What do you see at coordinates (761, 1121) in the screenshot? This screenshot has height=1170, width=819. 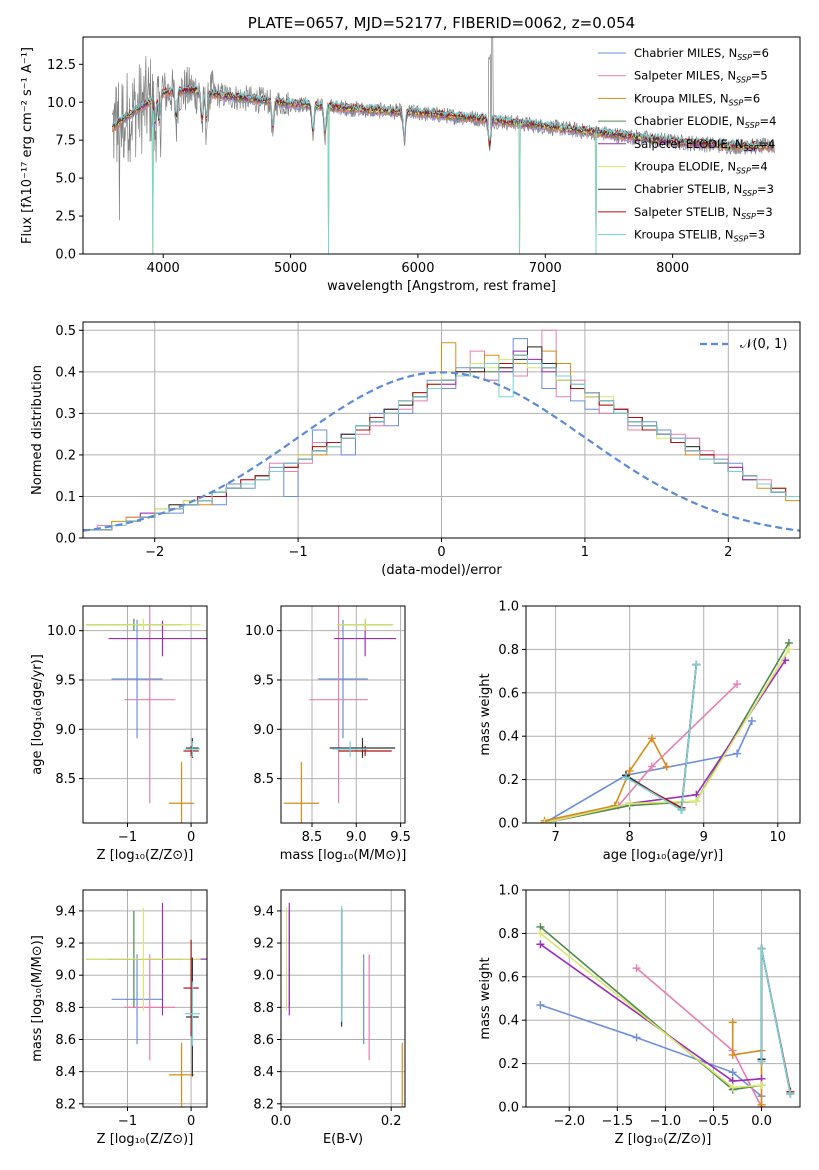 I see `x-tick-label: 0.0` at bounding box center [761, 1121].